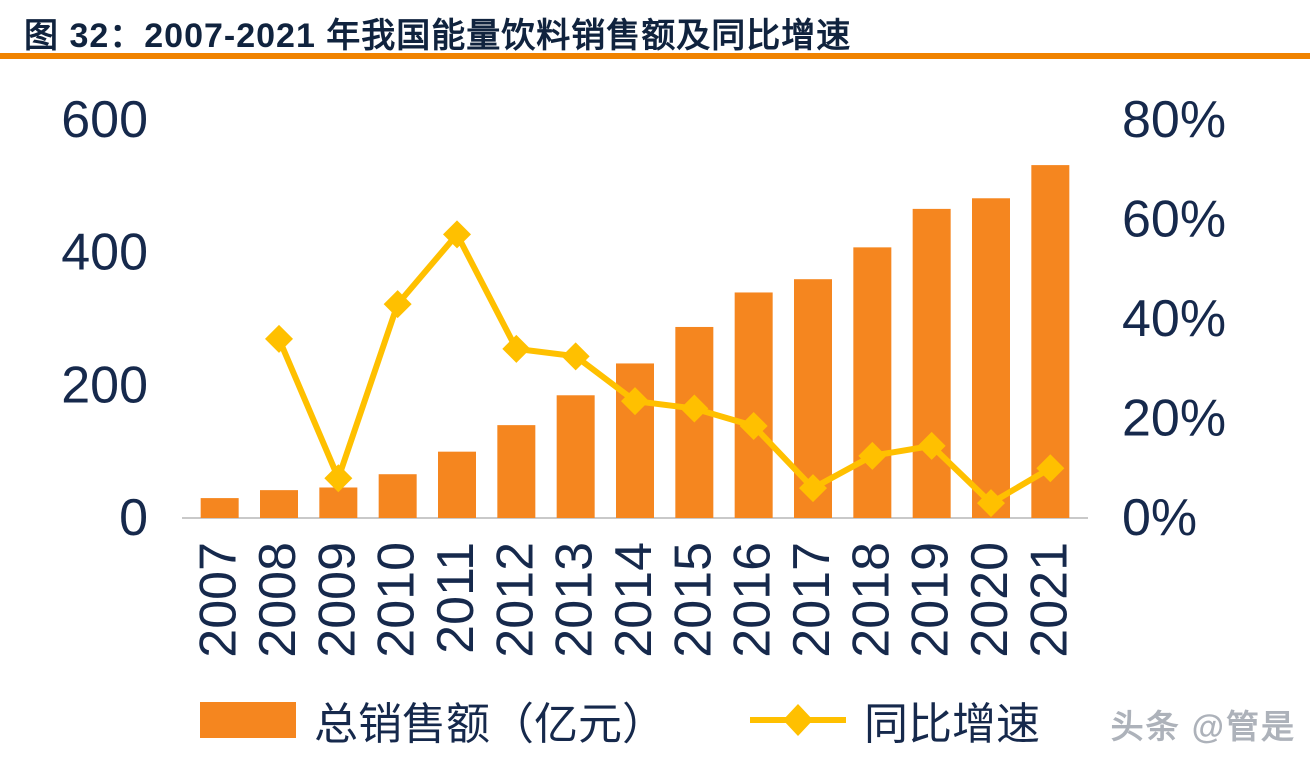 The image size is (1310, 772). Describe the element at coordinates (1049, 600) in the screenshot. I see `x-axis-label-2021: 2021` at that location.